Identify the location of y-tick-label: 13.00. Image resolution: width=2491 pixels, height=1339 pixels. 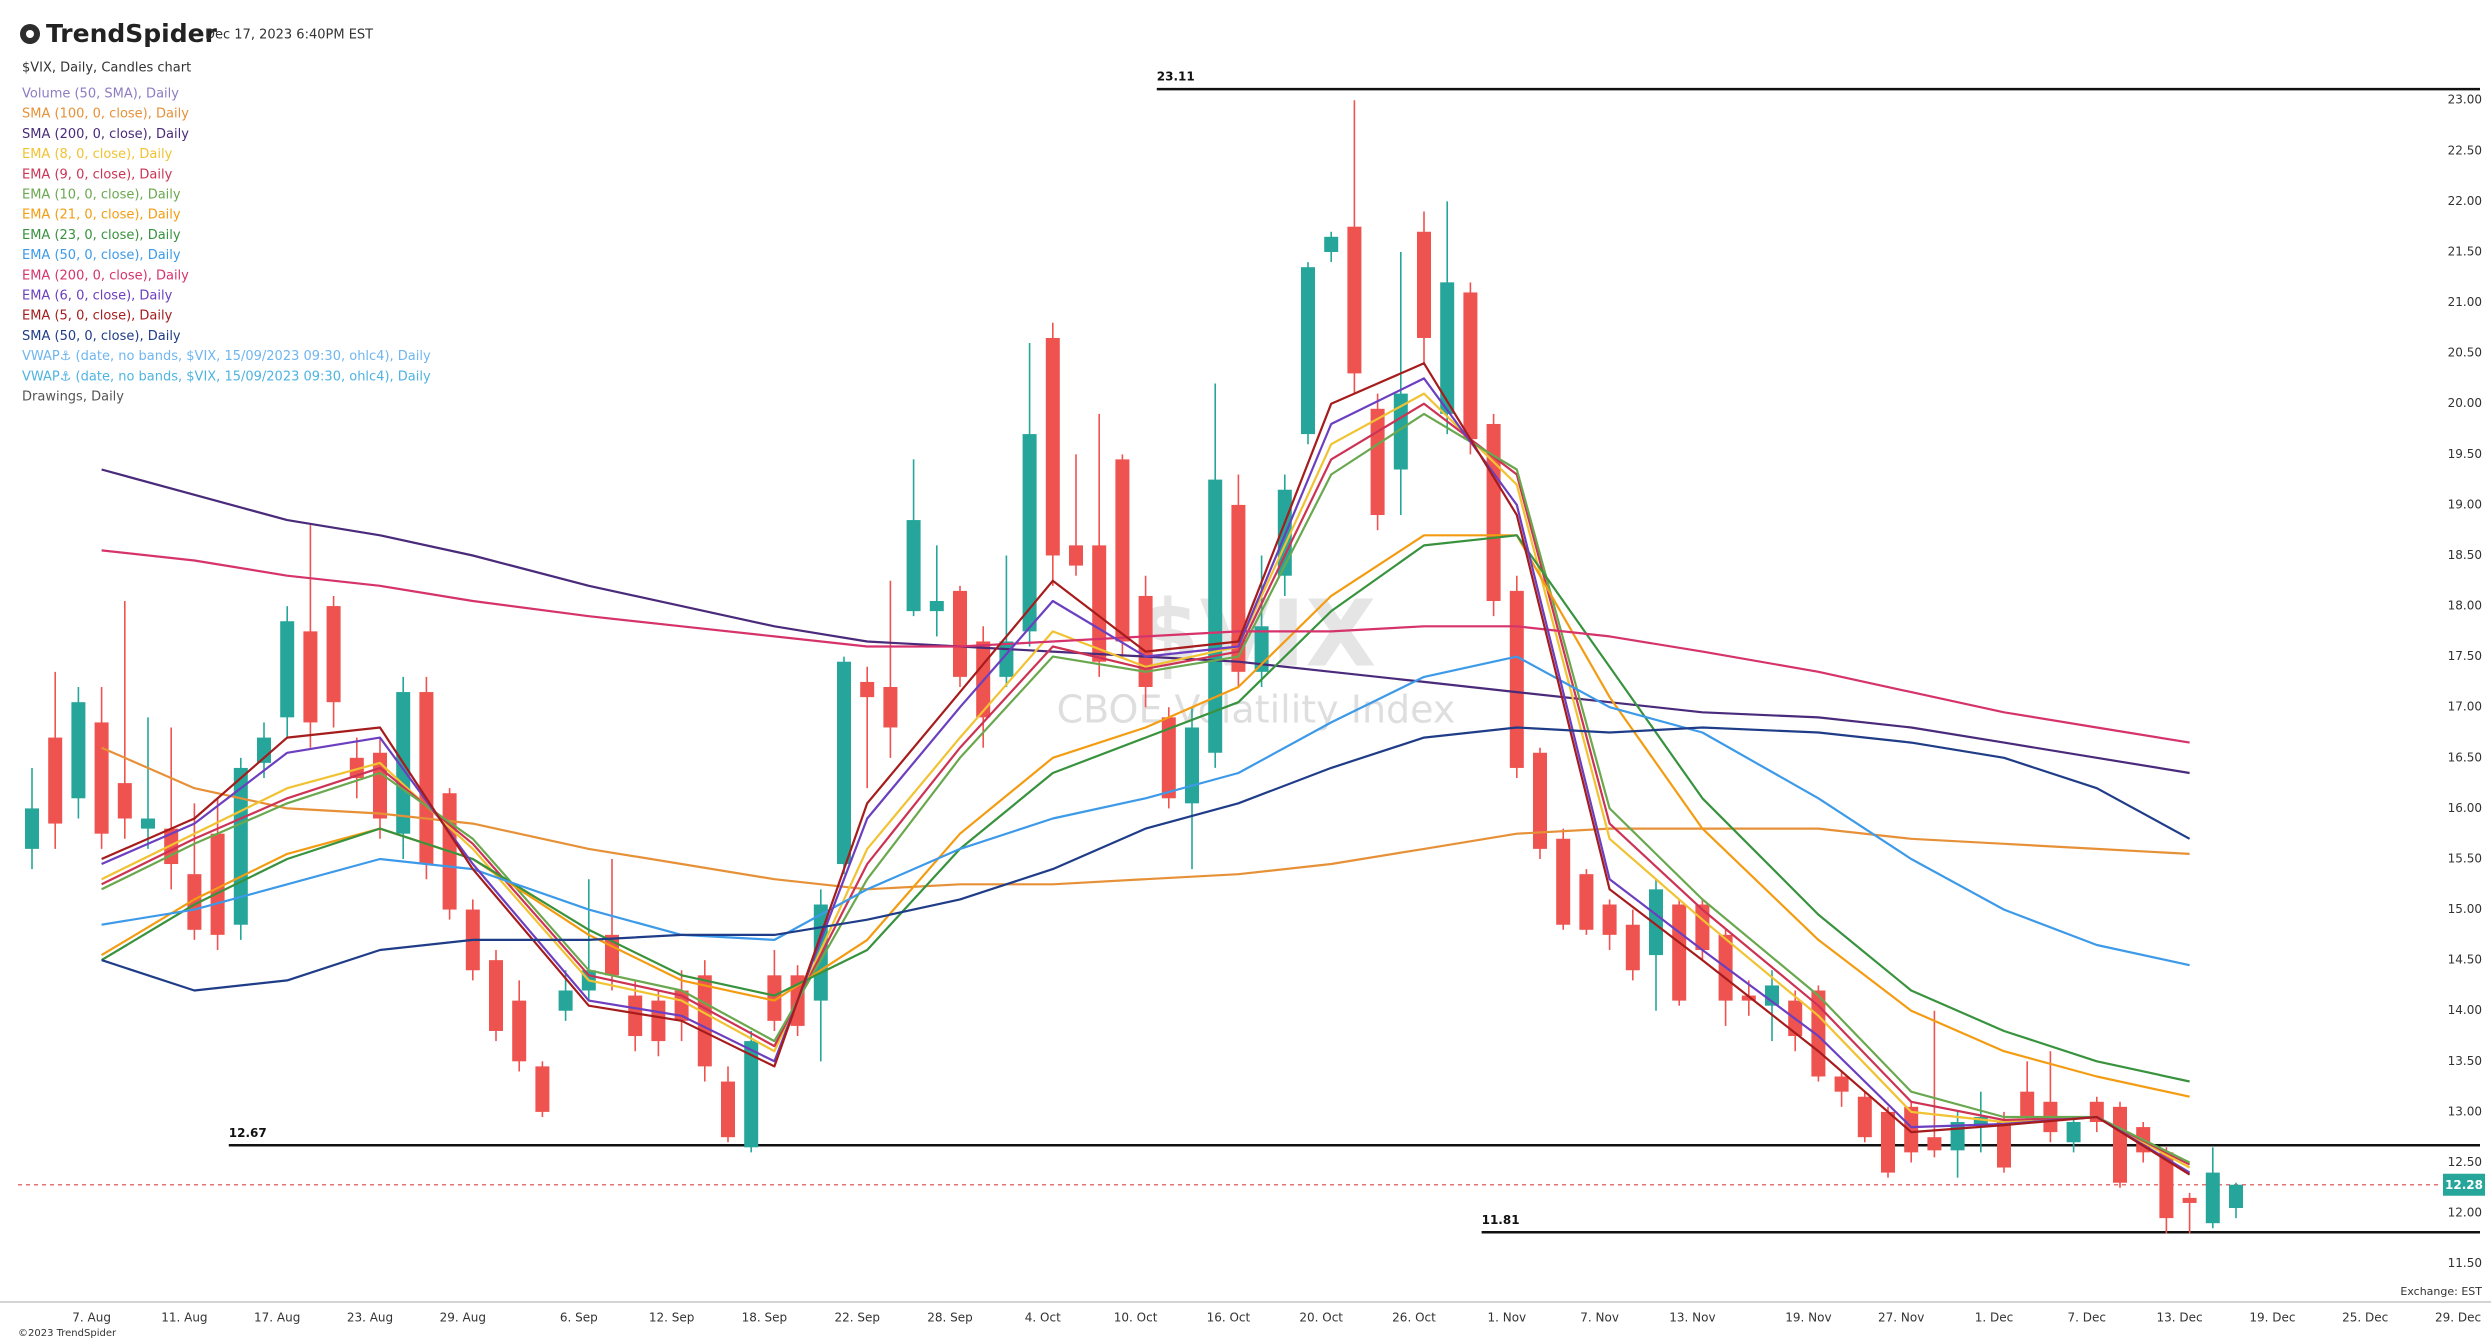
(2465, 1111).